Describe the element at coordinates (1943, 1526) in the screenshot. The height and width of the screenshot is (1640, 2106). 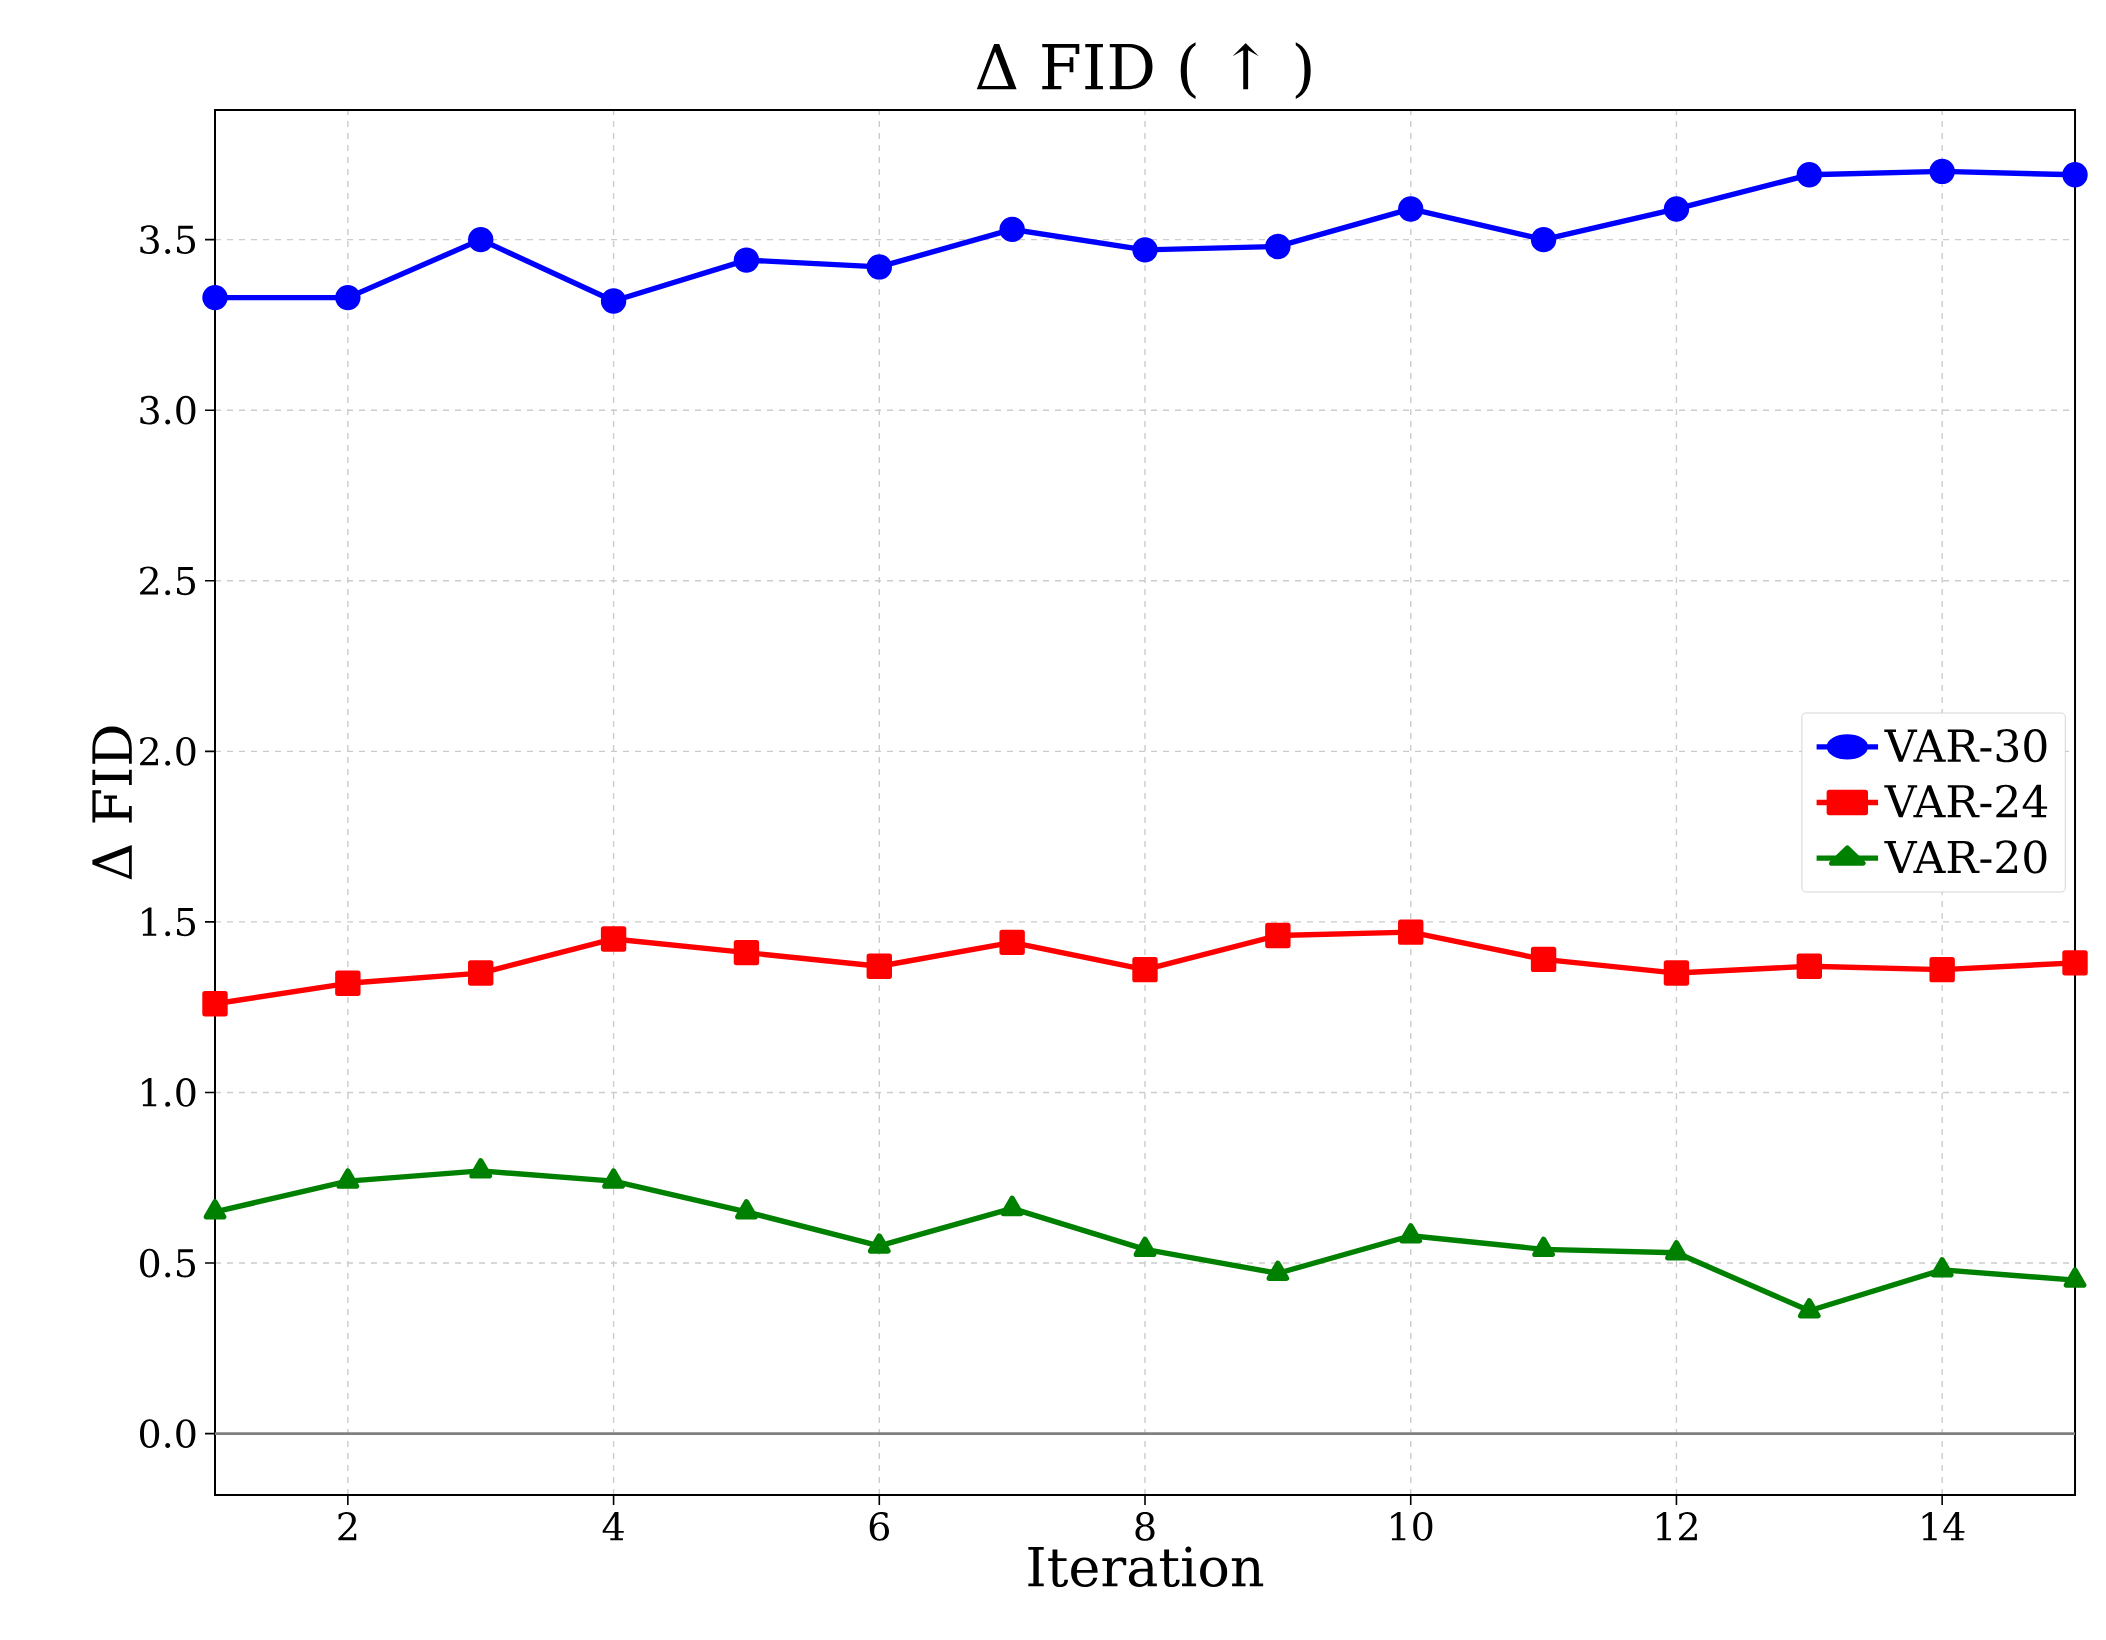
I see `x-tick-label: 14` at that location.